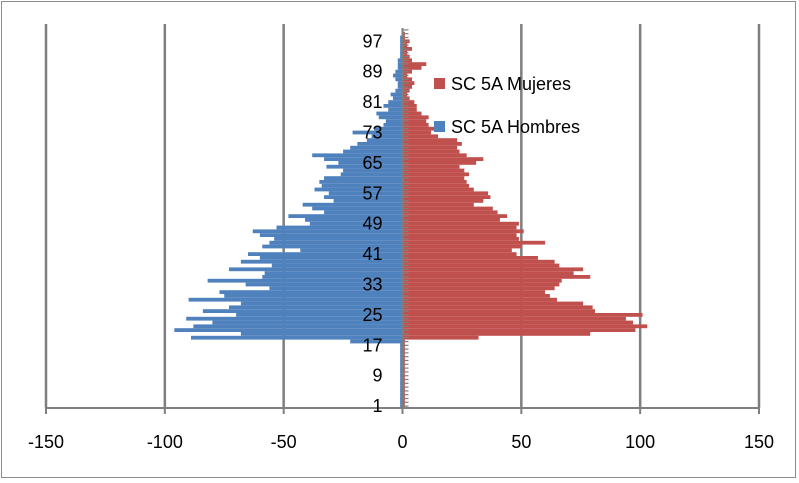 This screenshot has height=483, width=799. What do you see at coordinates (372, 285) in the screenshot?
I see `y-tick-label-33: 33` at bounding box center [372, 285].